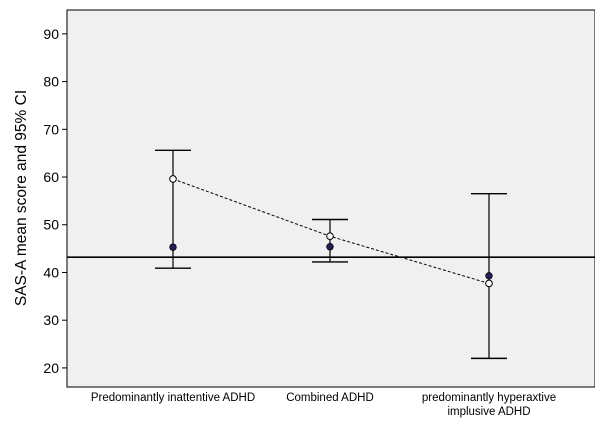  Describe the element at coordinates (21, 198) in the screenshot. I see `y-axis-title: SAS-A mean score and 95% CI` at that location.